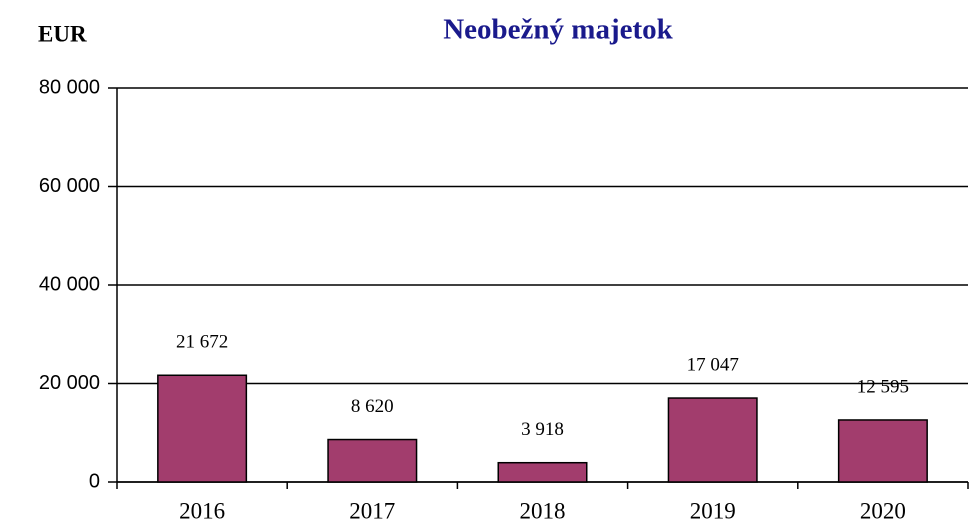 The width and height of the screenshot is (972, 527). Describe the element at coordinates (883, 386) in the screenshot. I see `data-label: 12 595` at that location.